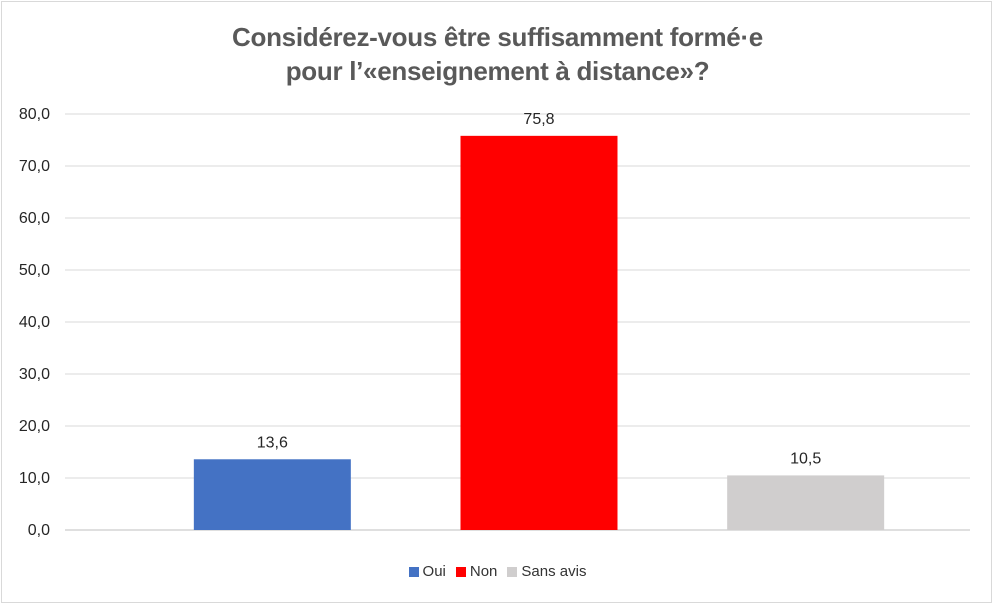 The height and width of the screenshot is (606, 995). Describe the element at coordinates (39, 530) in the screenshot. I see `y-tick-label: 0,0` at that location.